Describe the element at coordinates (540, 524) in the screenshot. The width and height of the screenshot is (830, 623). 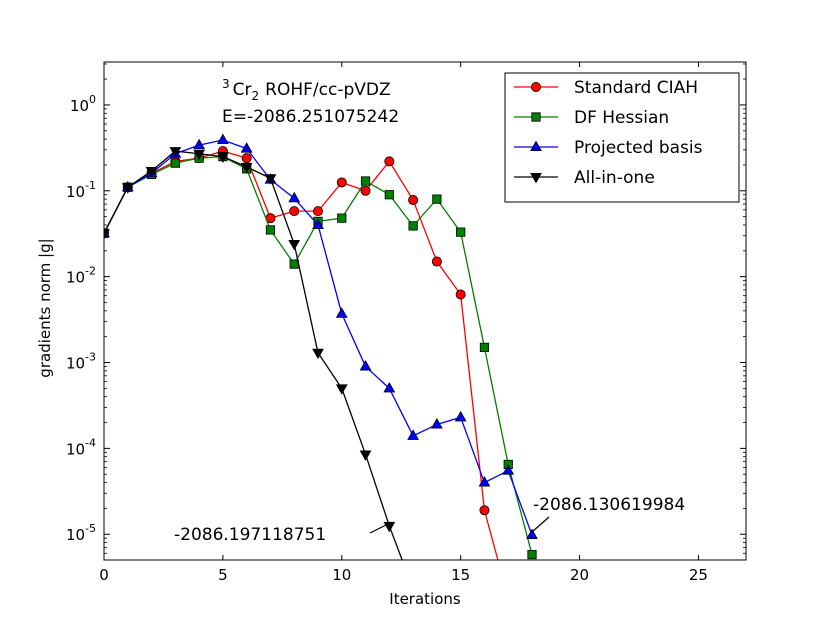
I see `annotation-arrow-right` at that location.